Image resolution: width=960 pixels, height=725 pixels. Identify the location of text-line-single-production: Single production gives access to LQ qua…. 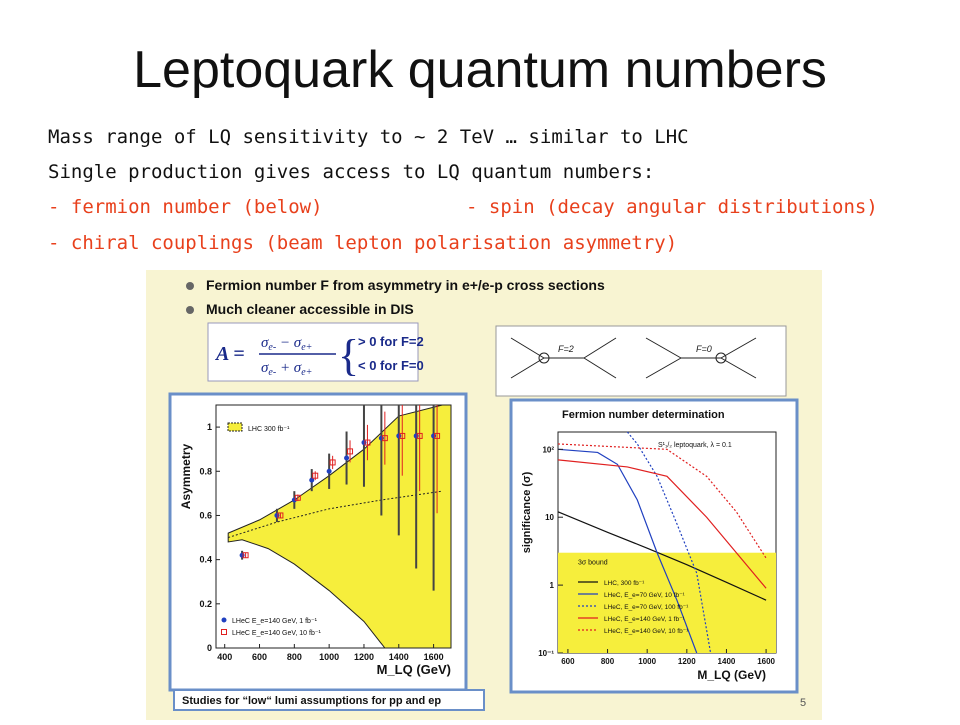
(351, 172).